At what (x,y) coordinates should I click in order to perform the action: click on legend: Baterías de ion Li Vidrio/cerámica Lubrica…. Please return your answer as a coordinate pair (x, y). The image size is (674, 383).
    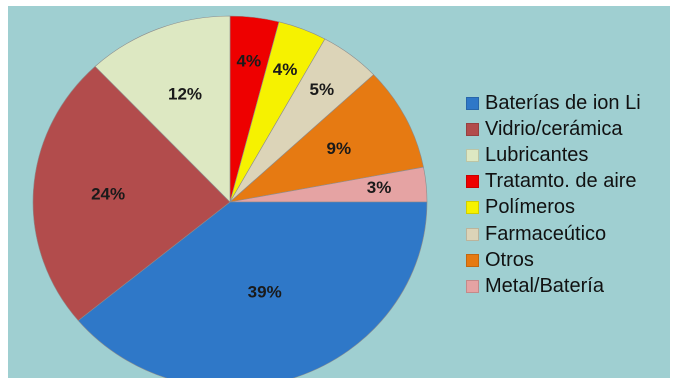
    Looking at the image, I should click on (553, 195).